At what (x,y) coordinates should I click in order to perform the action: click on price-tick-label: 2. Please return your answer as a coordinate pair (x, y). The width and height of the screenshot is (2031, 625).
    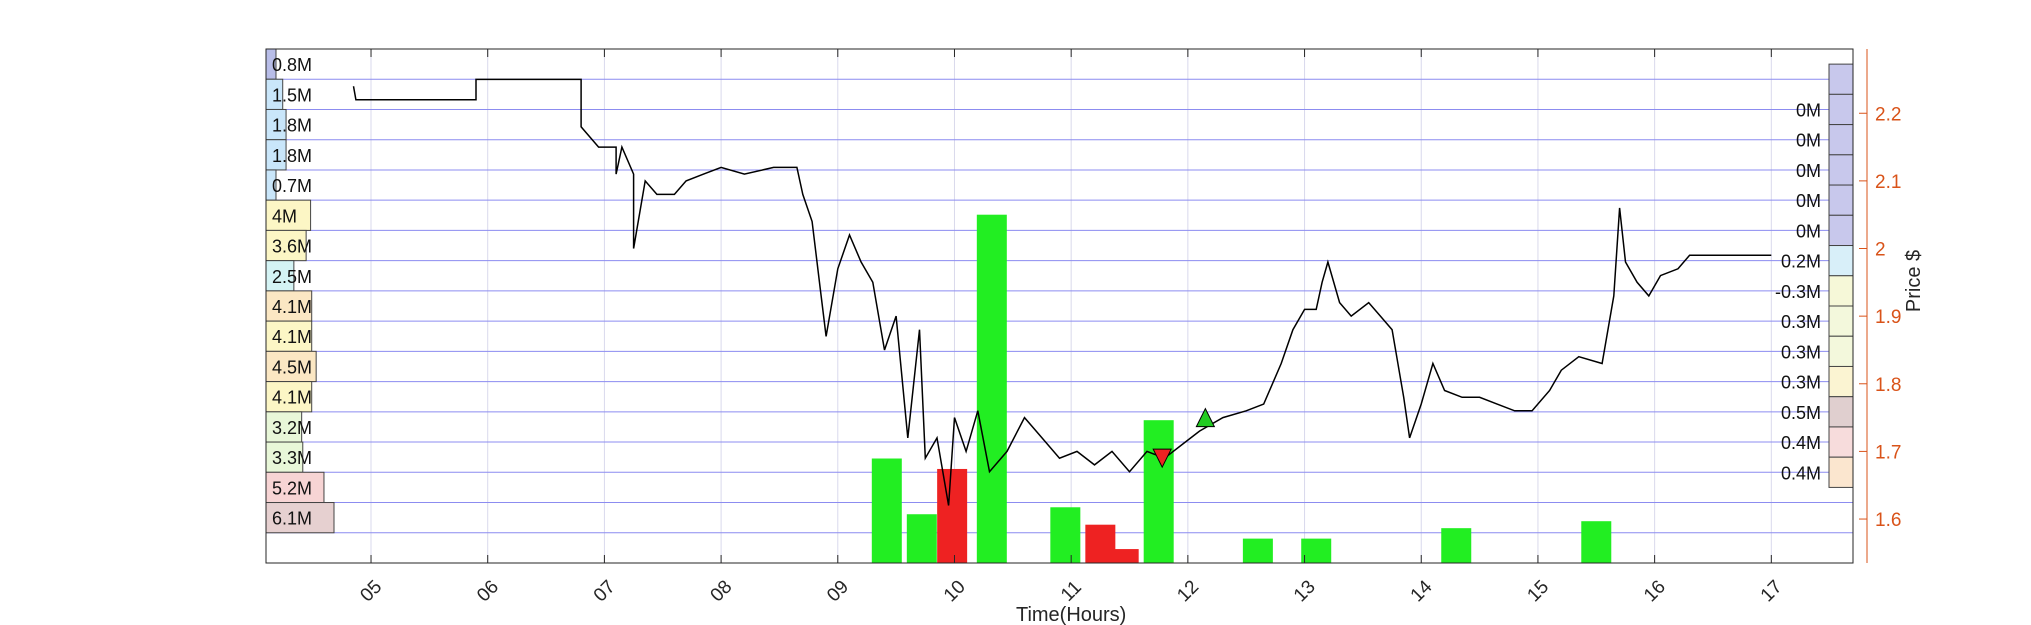
    Looking at the image, I should click on (1880, 250).